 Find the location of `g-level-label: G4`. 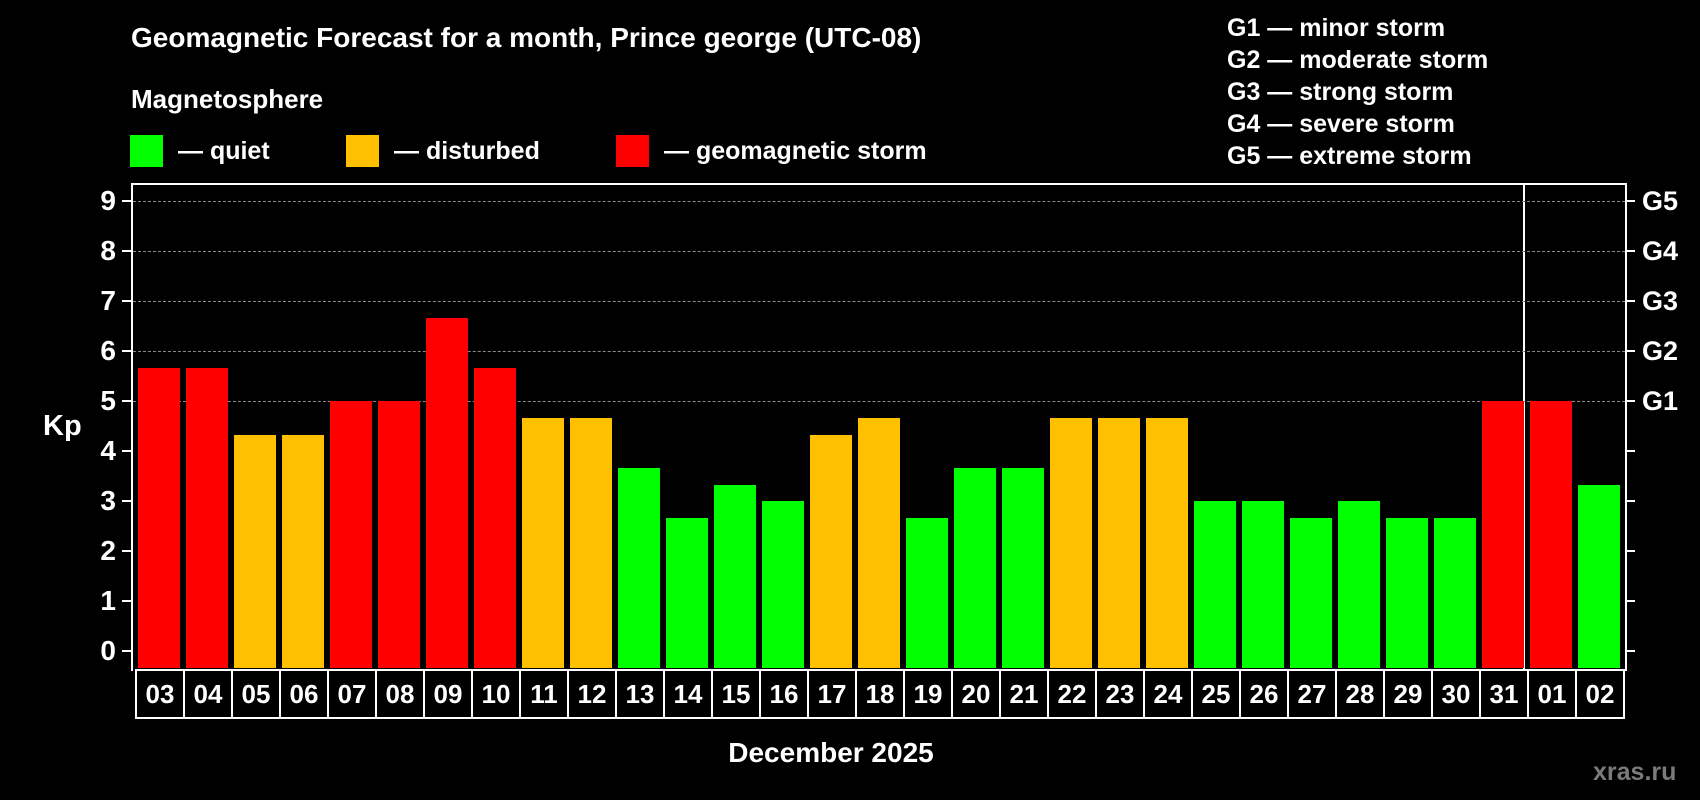

g-level-label: G4 is located at coordinates (1660, 251).